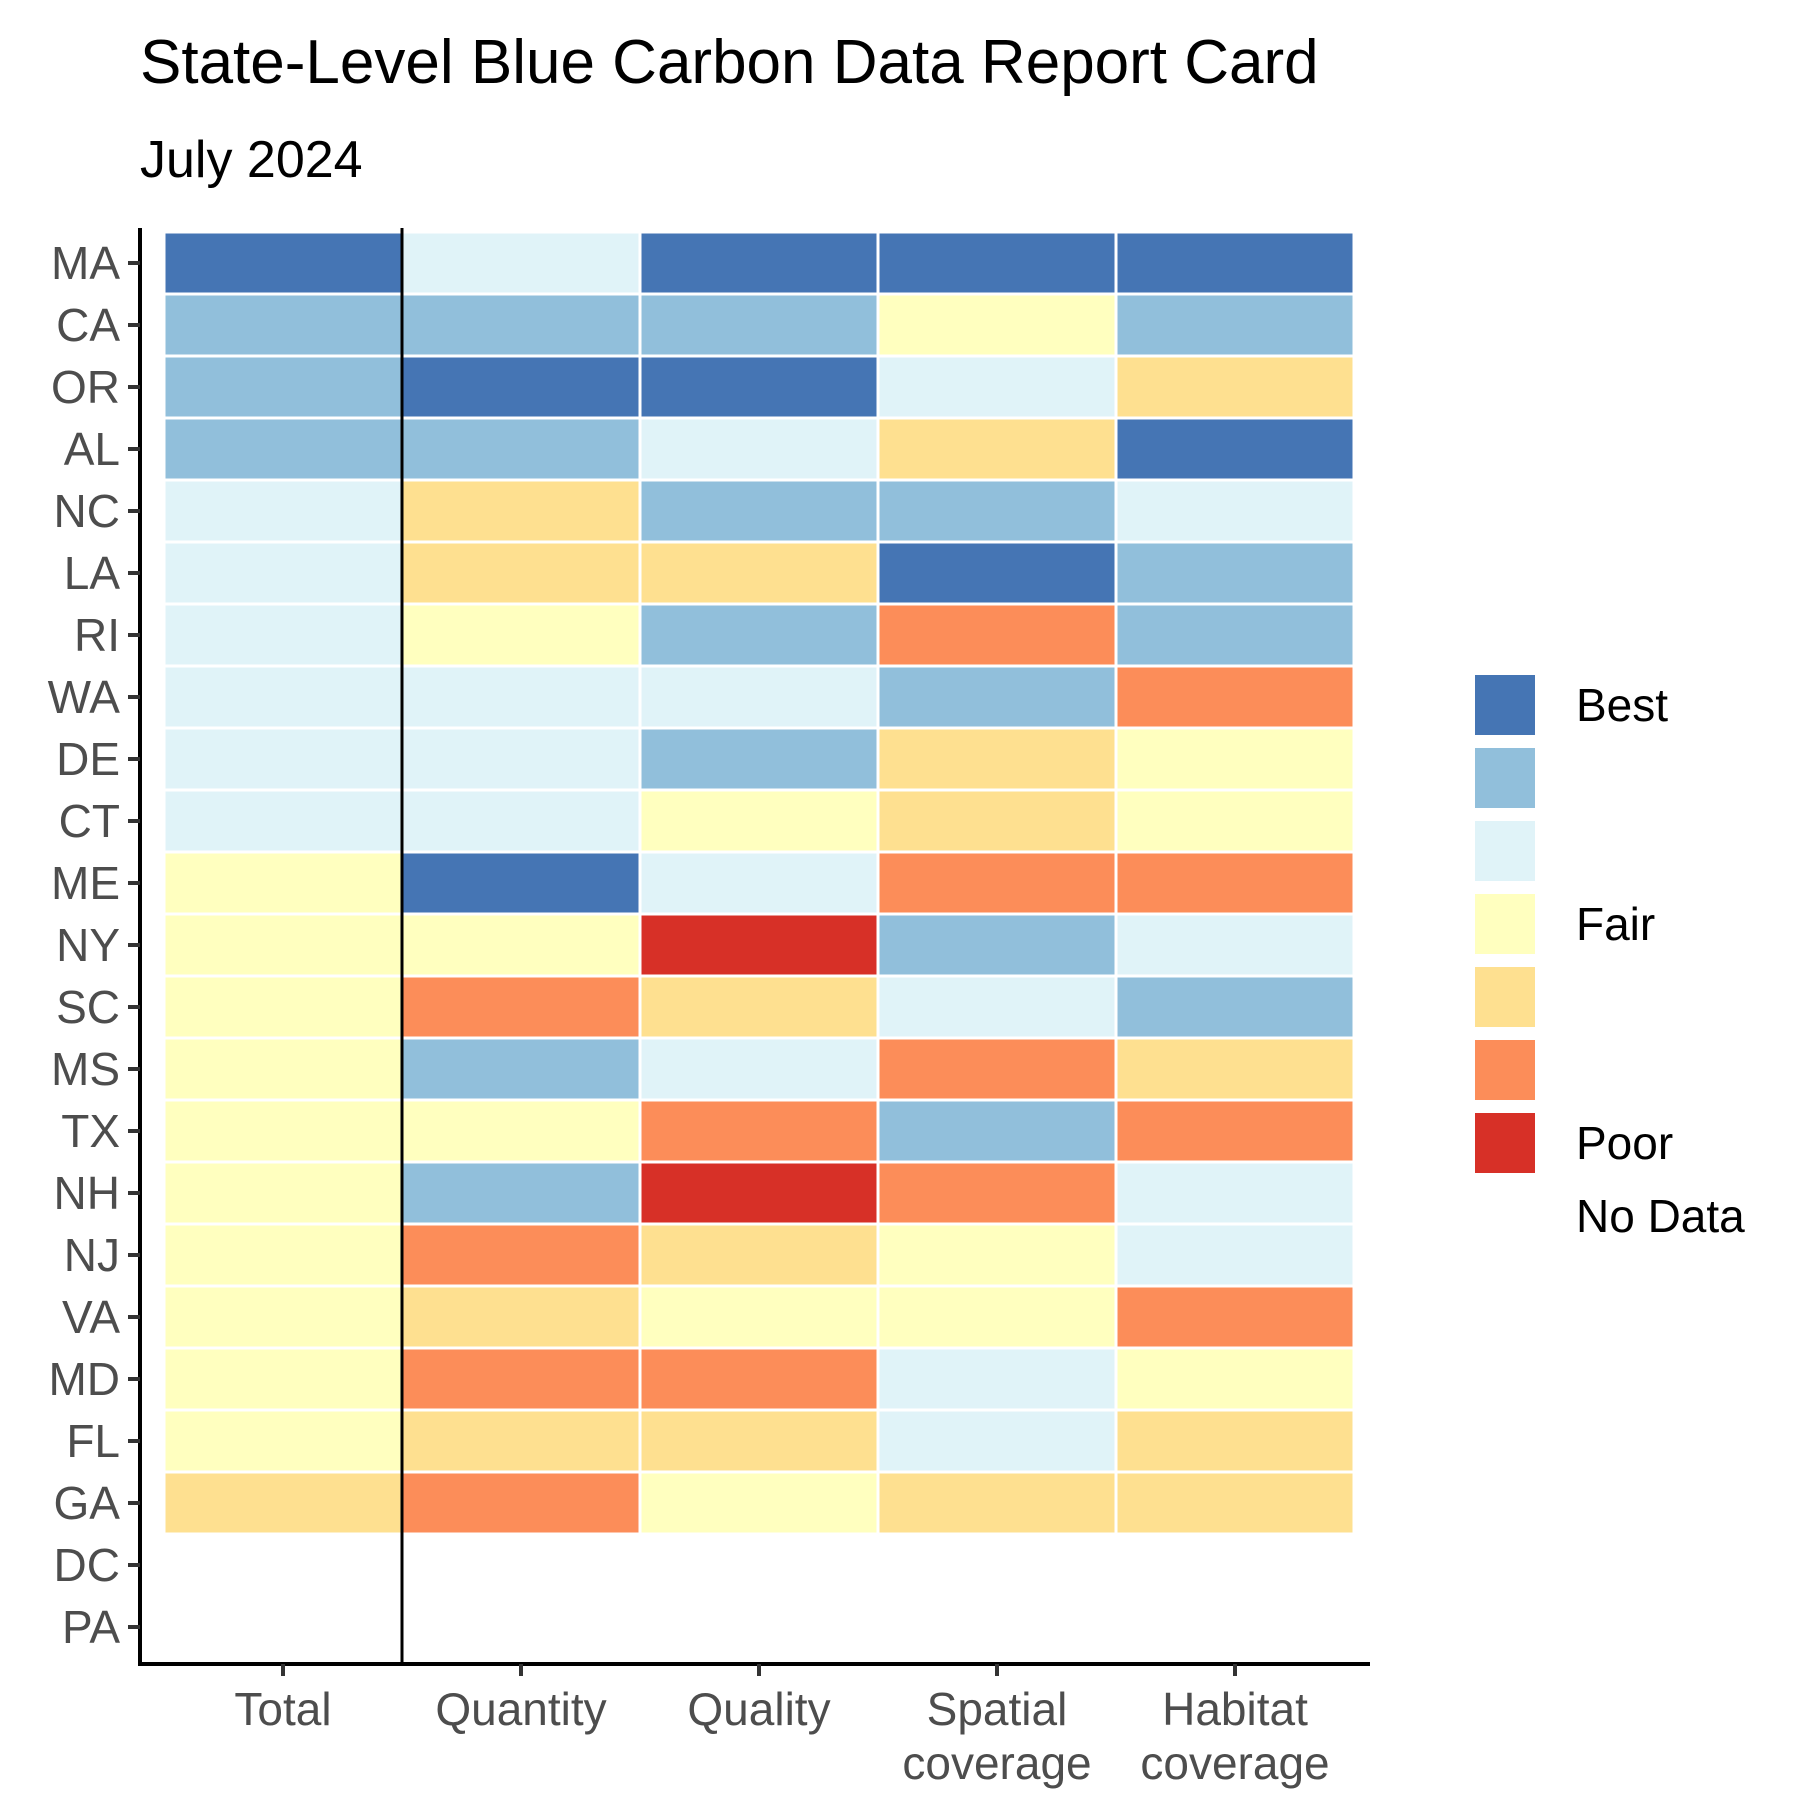 Image resolution: width=1800 pixels, height=1800 pixels. Describe the element at coordinates (758, 1709) in the screenshot. I see `x-tick-label-quality: Quality` at that location.